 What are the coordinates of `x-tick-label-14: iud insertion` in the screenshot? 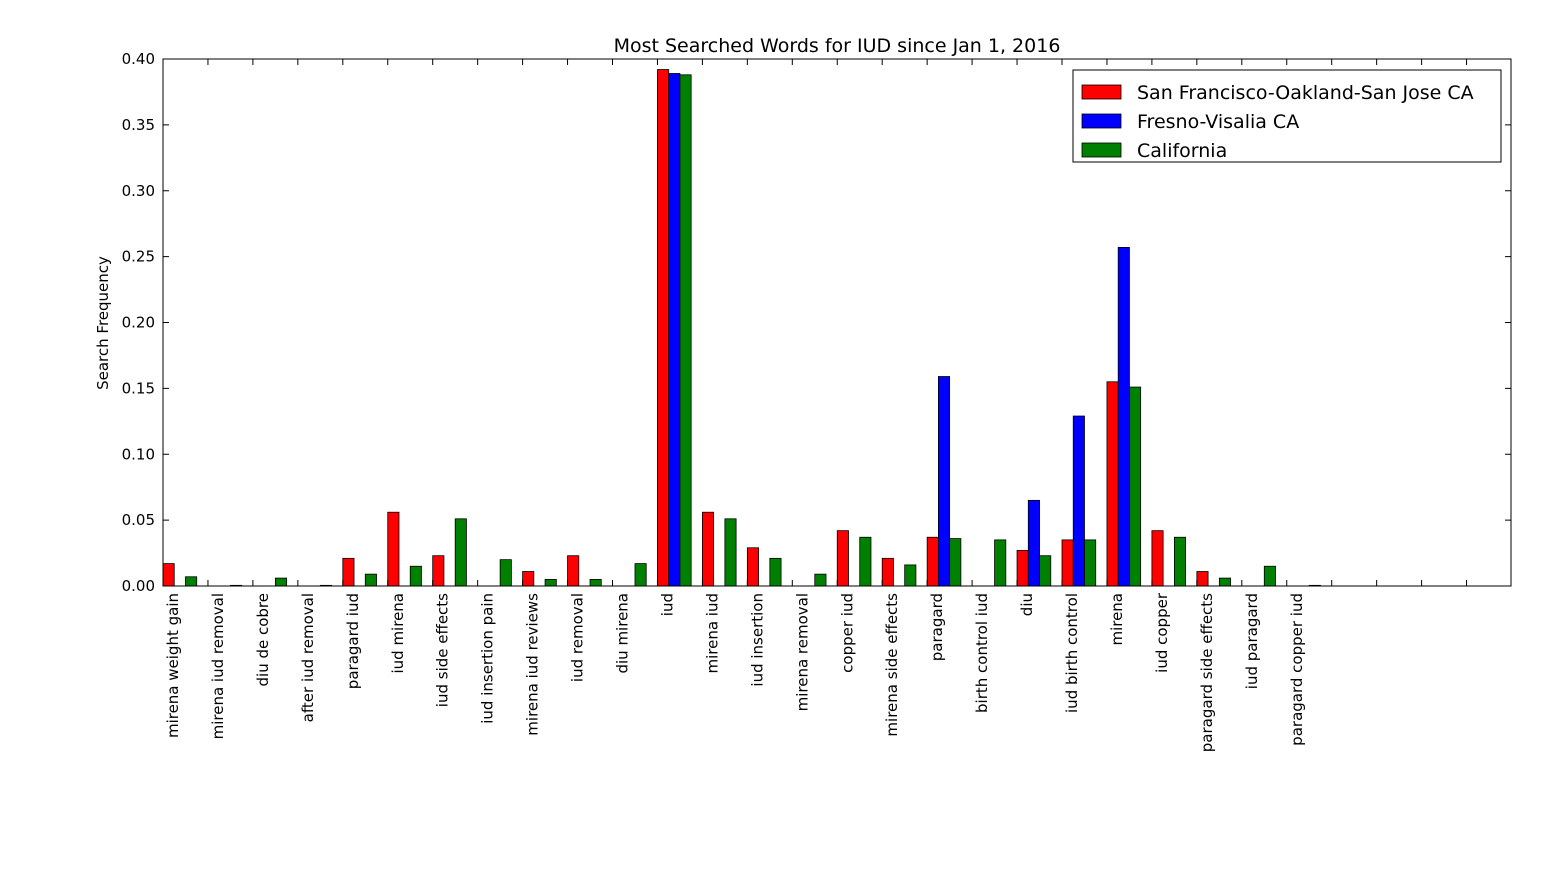 It's located at (757, 640).